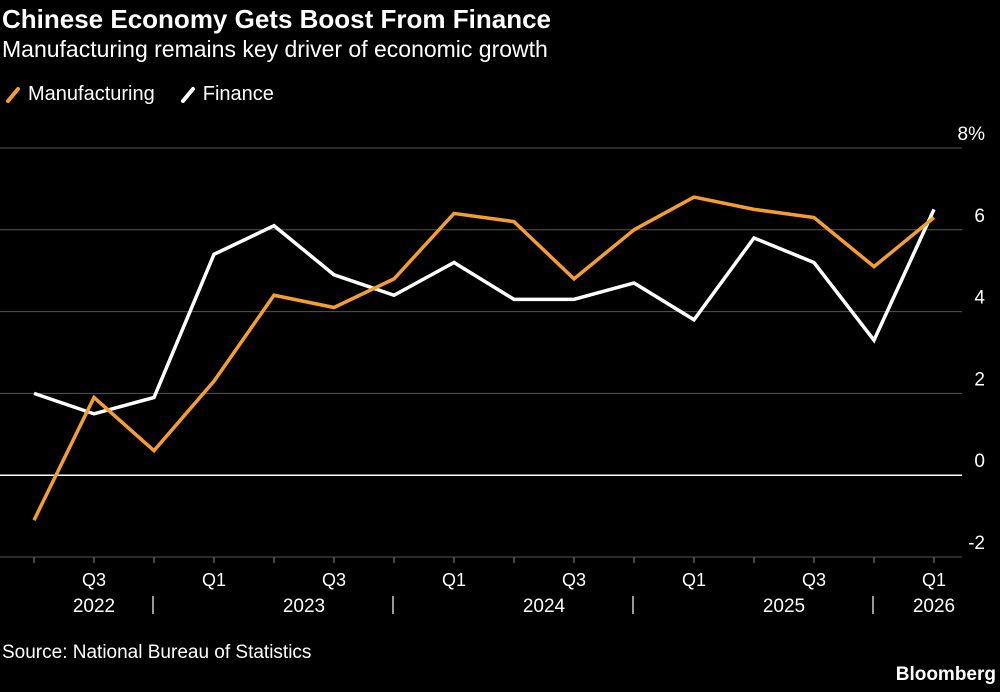 Image resolution: width=1000 pixels, height=692 pixels. I want to click on chart-legend: Manufacturing Finance, so click(153, 94).